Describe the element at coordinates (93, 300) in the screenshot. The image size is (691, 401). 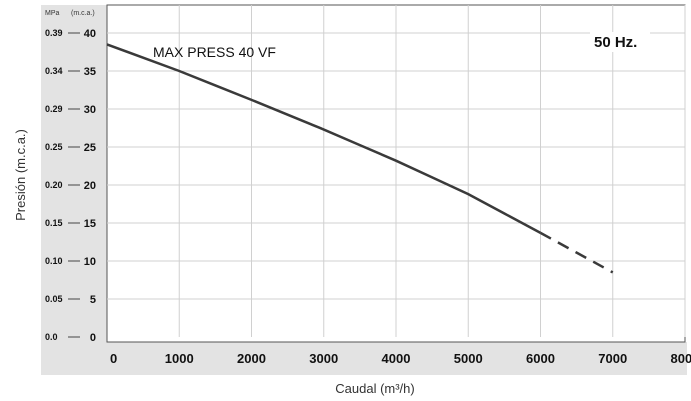
I see `y-tick-label-mca: 5` at that location.